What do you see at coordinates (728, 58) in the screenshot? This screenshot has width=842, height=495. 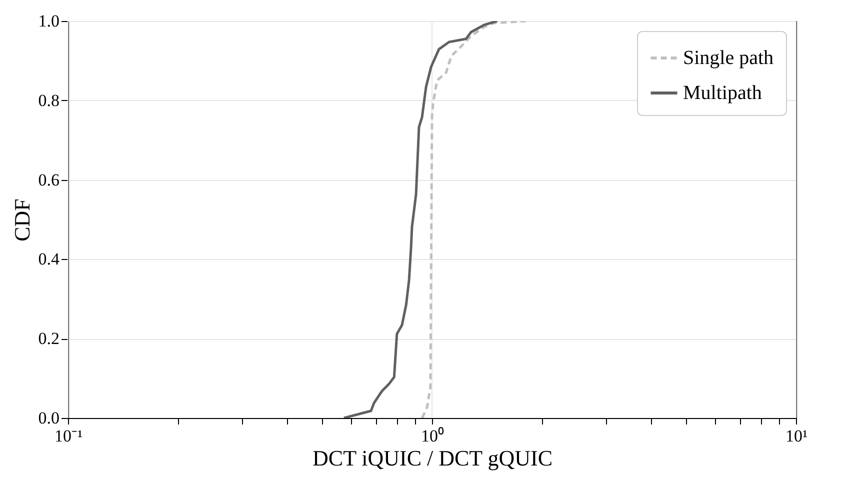 I see `legend-label: Single path` at bounding box center [728, 58].